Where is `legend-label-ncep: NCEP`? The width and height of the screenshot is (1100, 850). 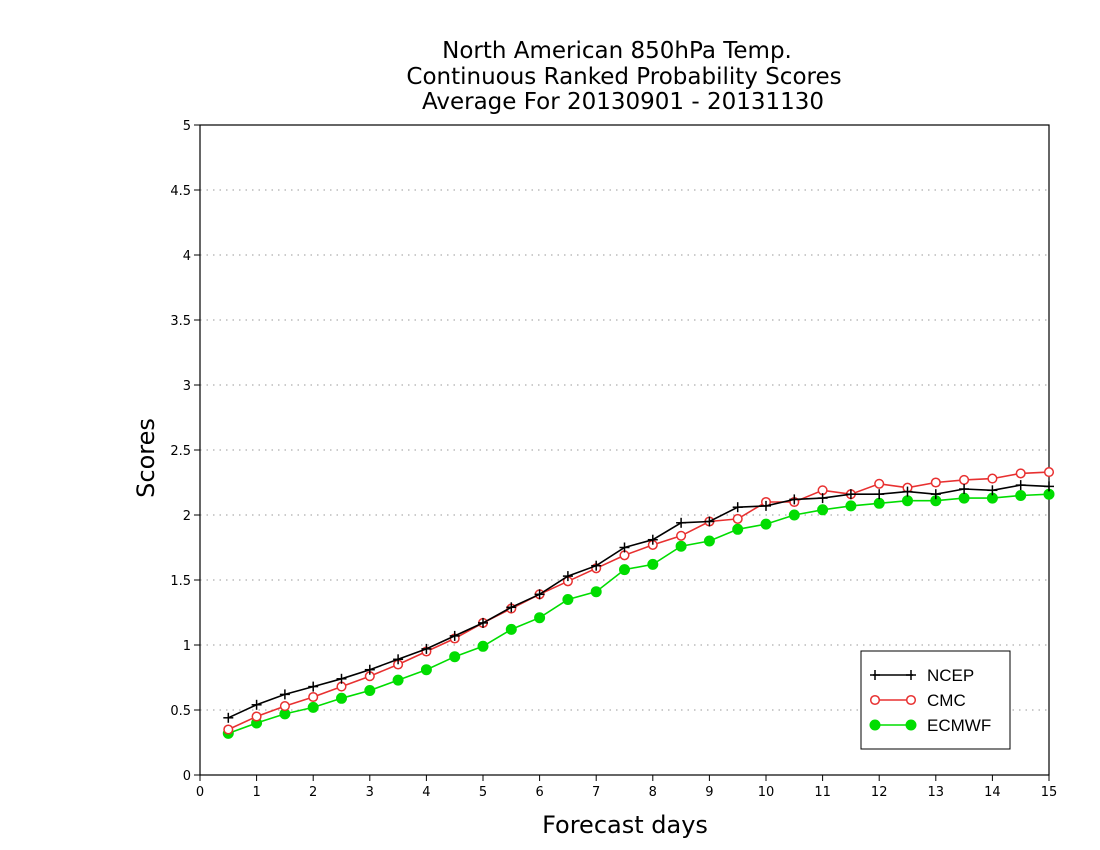
legend-label-ncep: NCEP is located at coordinates (950, 675).